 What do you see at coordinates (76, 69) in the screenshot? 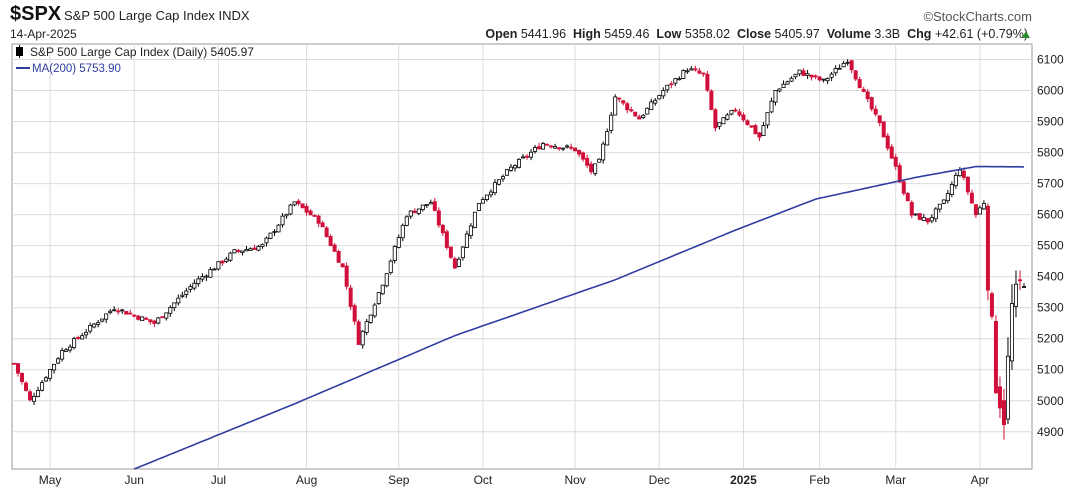
I see `legend-ma-label: MA(200) 5753.90` at bounding box center [76, 69].